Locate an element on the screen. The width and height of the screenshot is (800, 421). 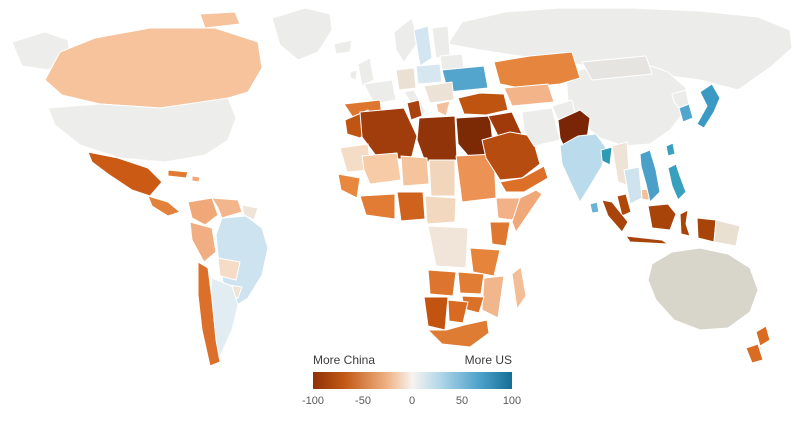
country-angola is located at coordinates (442, 283).